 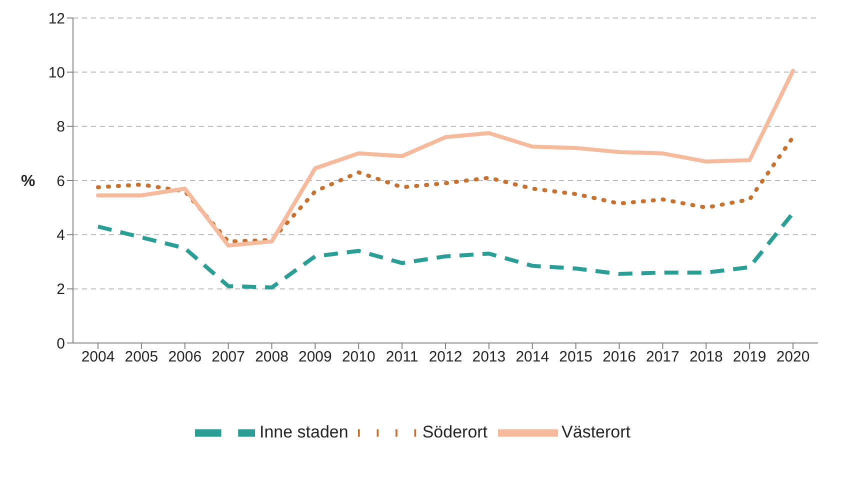 What do you see at coordinates (455, 432) in the screenshot?
I see `legend-label: Söderort` at bounding box center [455, 432].